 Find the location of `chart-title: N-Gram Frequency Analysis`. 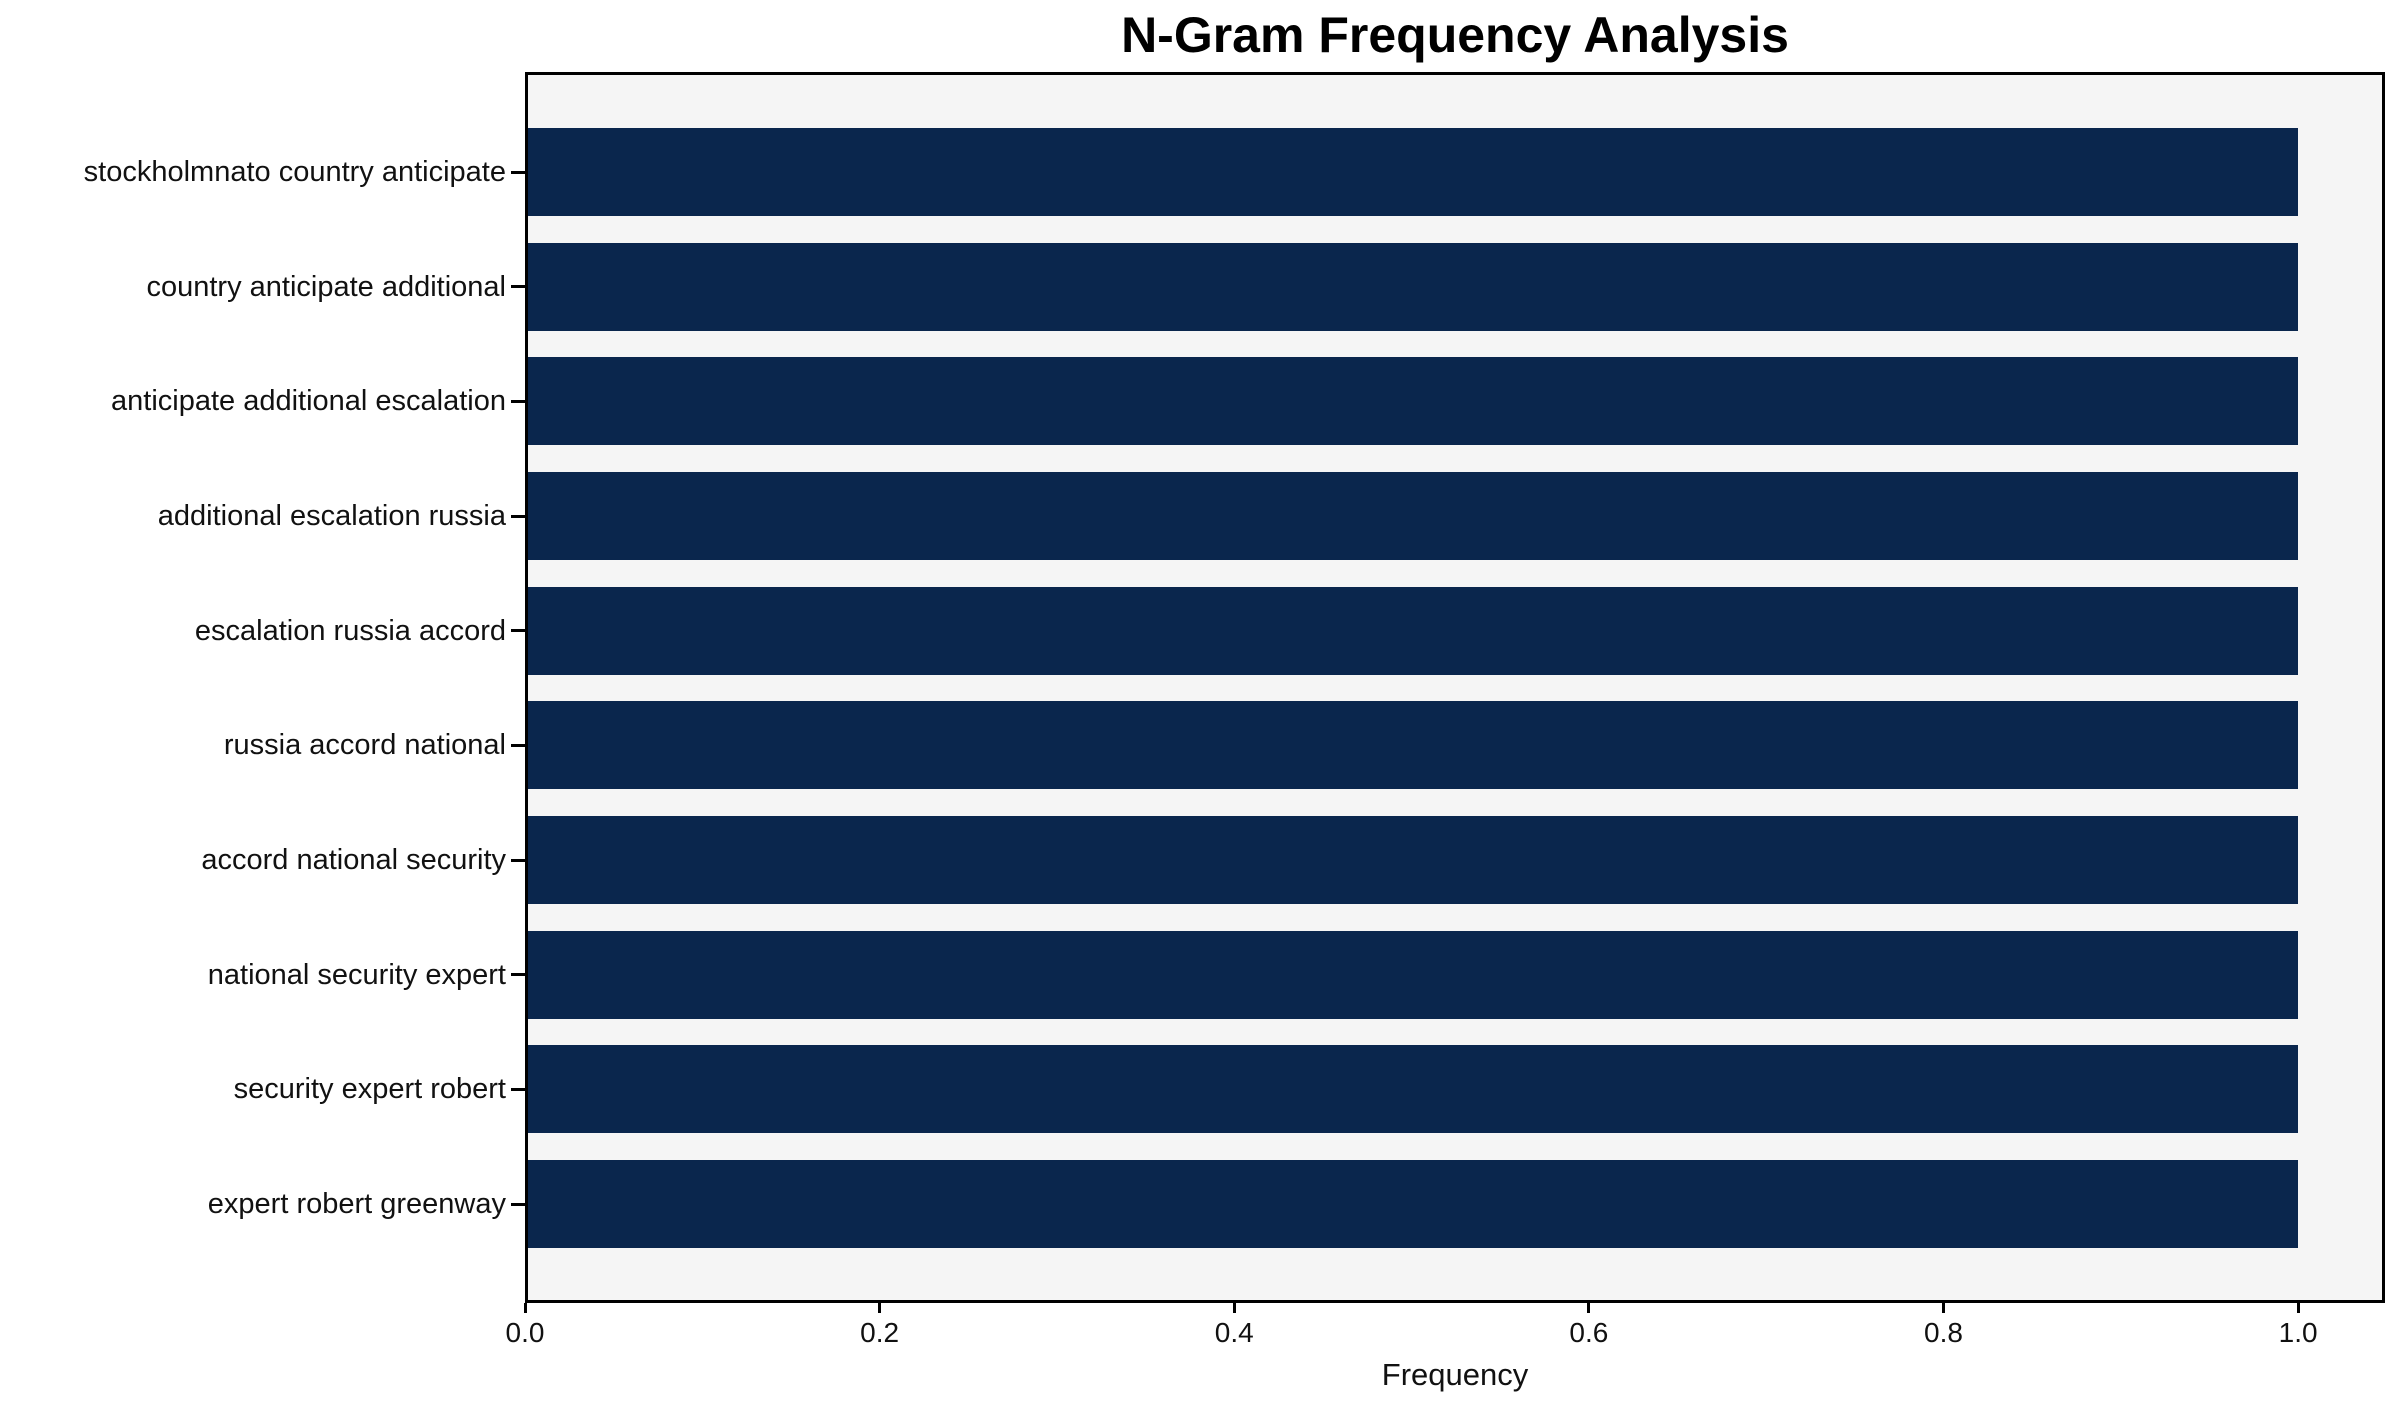

chart-title: N-Gram Frequency Analysis is located at coordinates (1455, 35).